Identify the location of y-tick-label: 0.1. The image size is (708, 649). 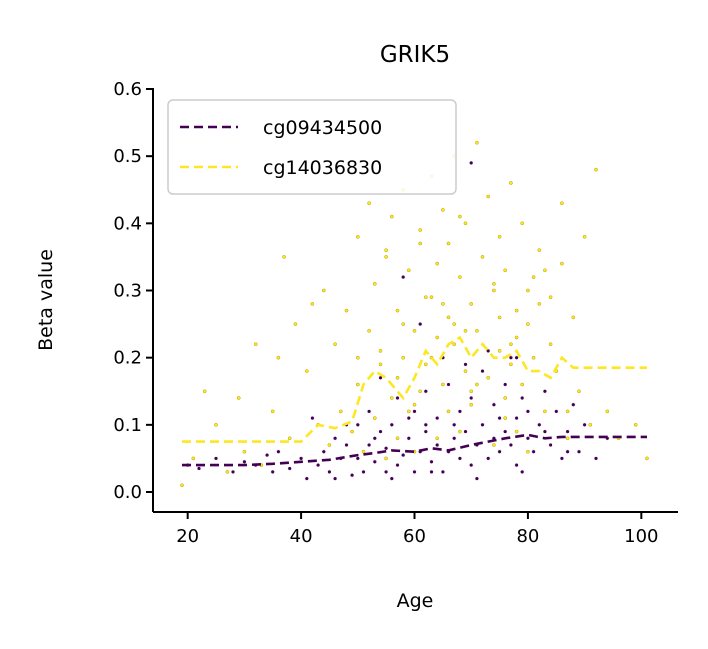
(127, 425).